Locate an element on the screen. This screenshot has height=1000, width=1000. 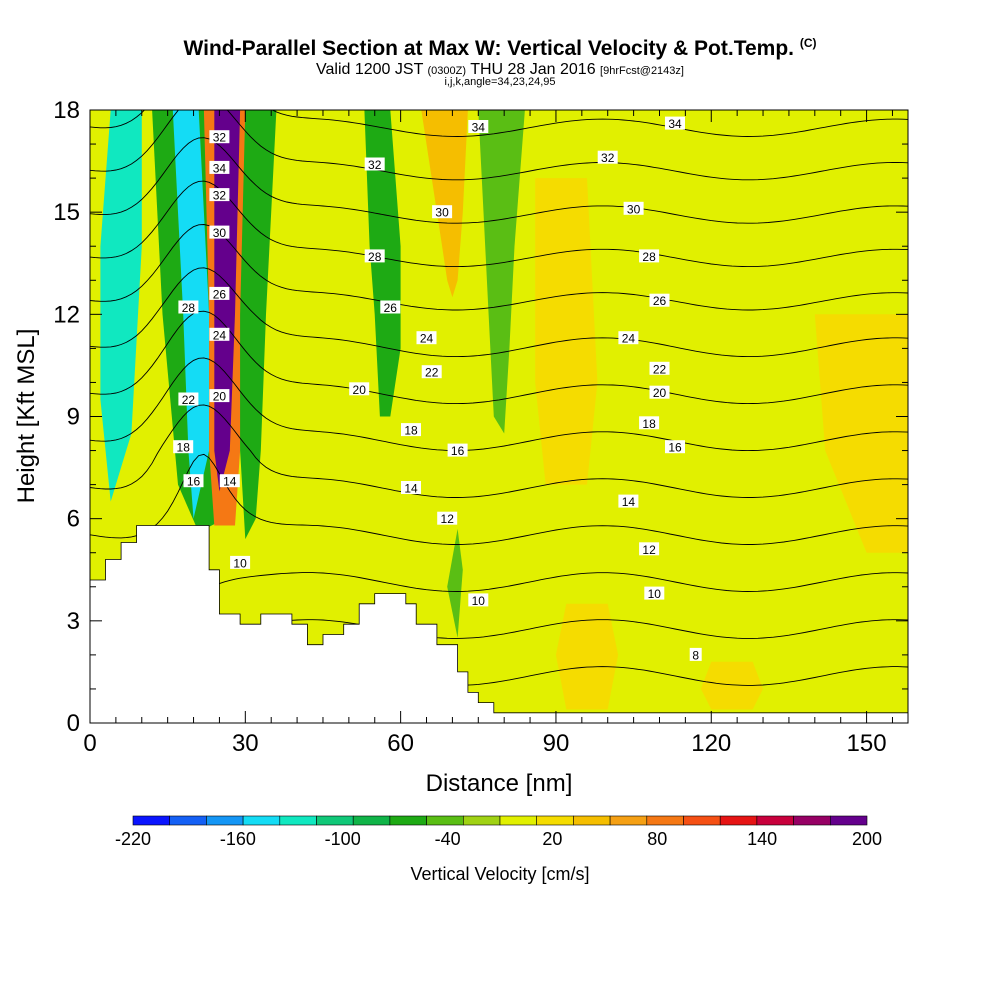
y-axis-label: Height [Kft MSL] is located at coordinates (26, 416).